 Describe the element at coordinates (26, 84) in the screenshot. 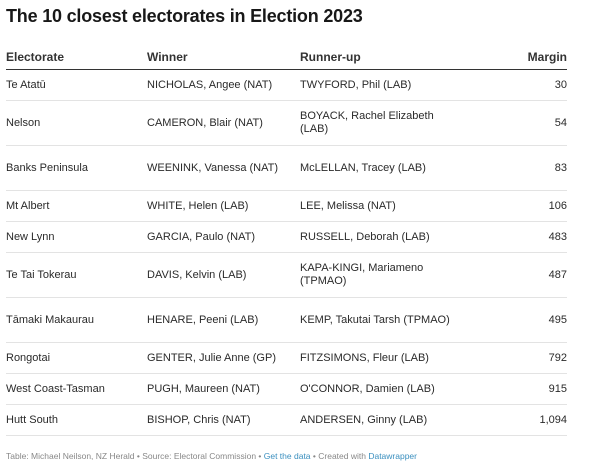

I see `cell-electorate-text: Te Atatū` at that location.